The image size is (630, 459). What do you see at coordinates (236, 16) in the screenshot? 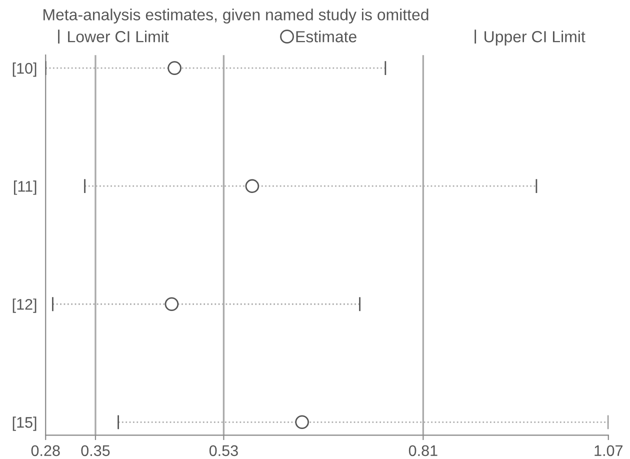
I see `chart-title: Meta-analysis estimates, given named study is omitted` at bounding box center [236, 16].